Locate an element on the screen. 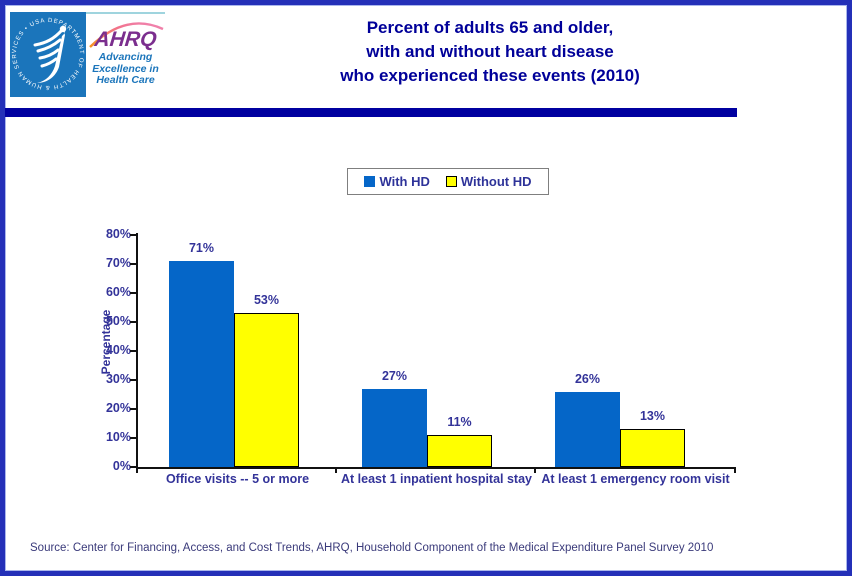  bar-value-label: 27% is located at coordinates (394, 375).